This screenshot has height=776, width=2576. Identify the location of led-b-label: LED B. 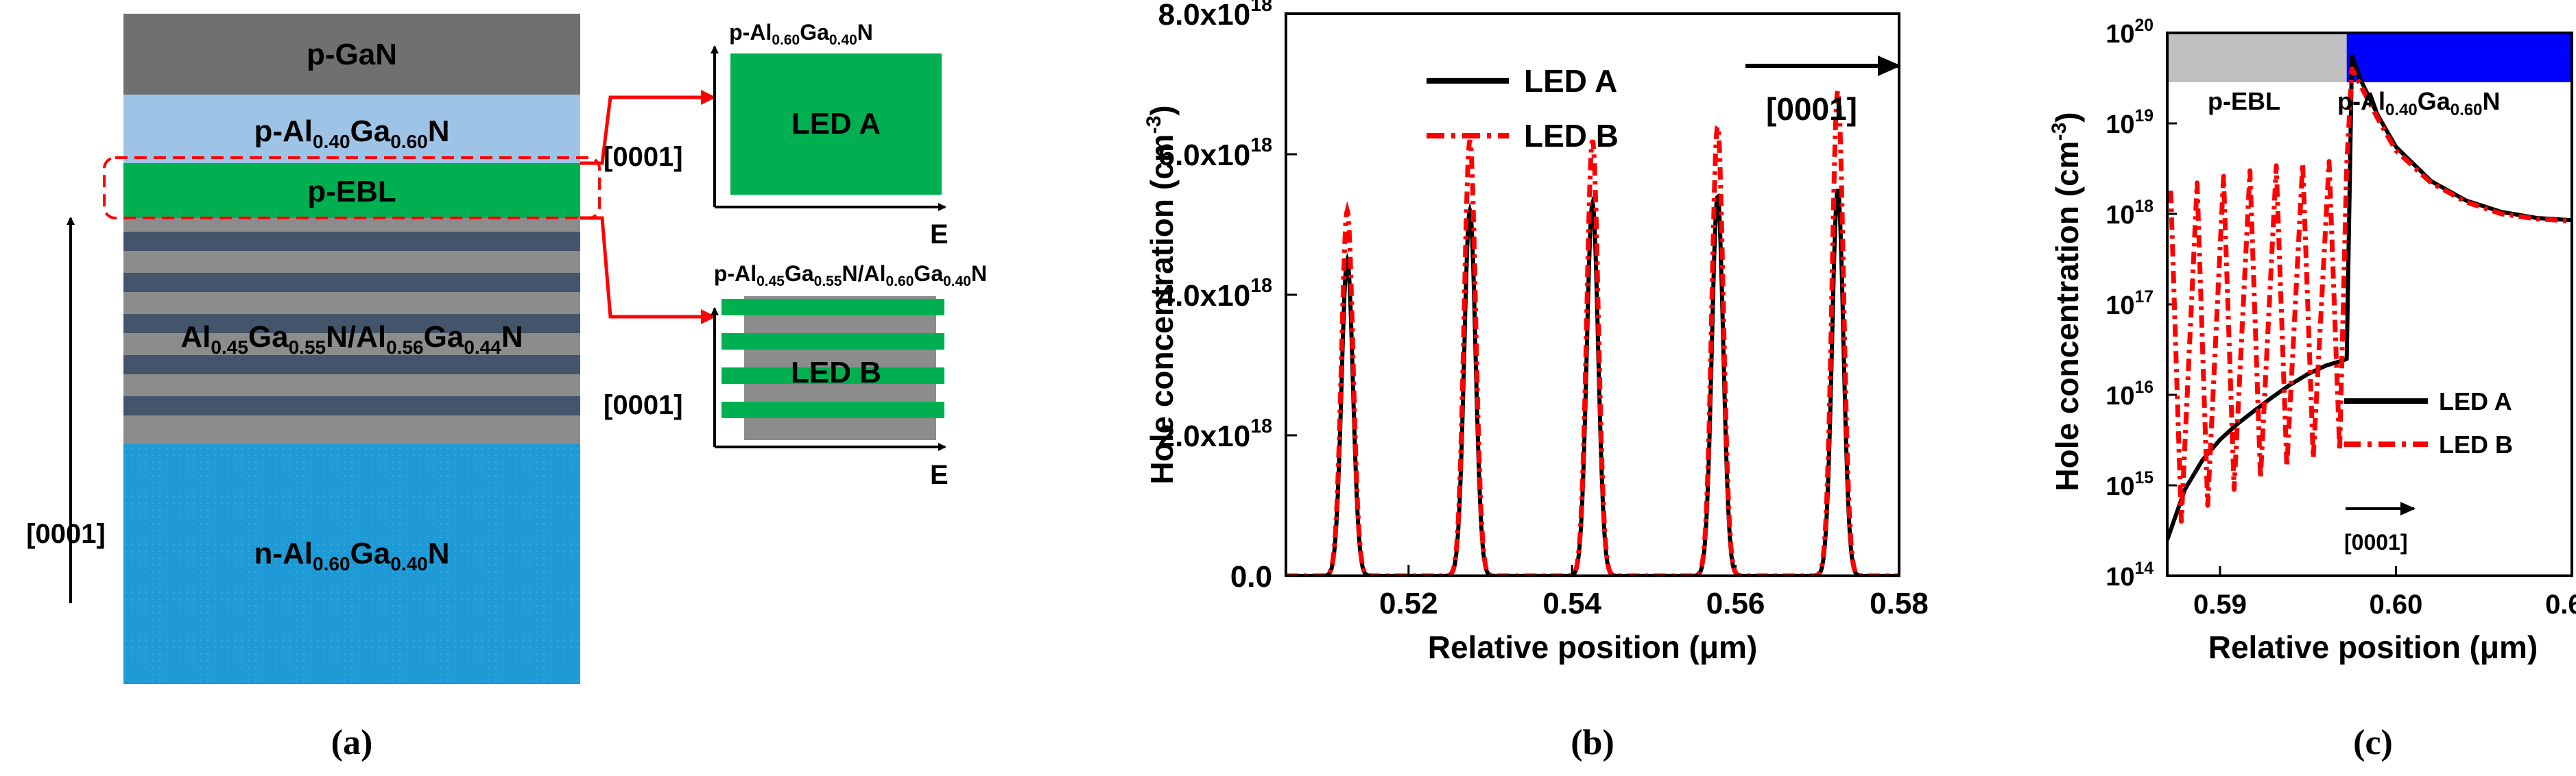
(836, 372).